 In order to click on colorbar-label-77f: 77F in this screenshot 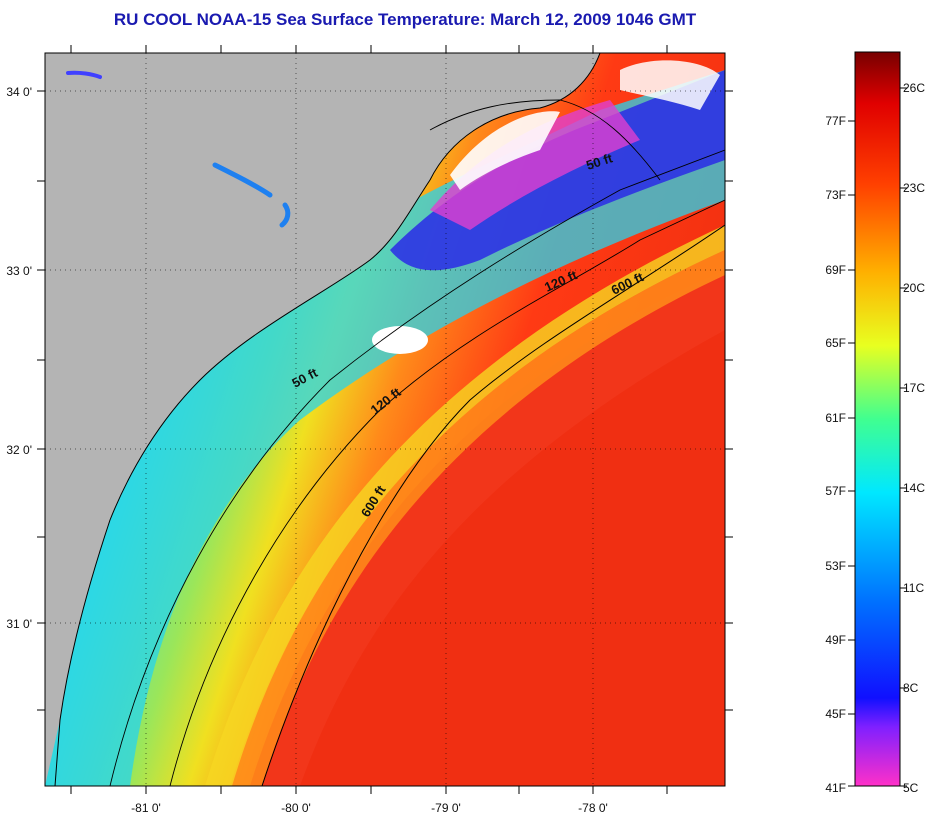, I will do `click(835, 121)`.